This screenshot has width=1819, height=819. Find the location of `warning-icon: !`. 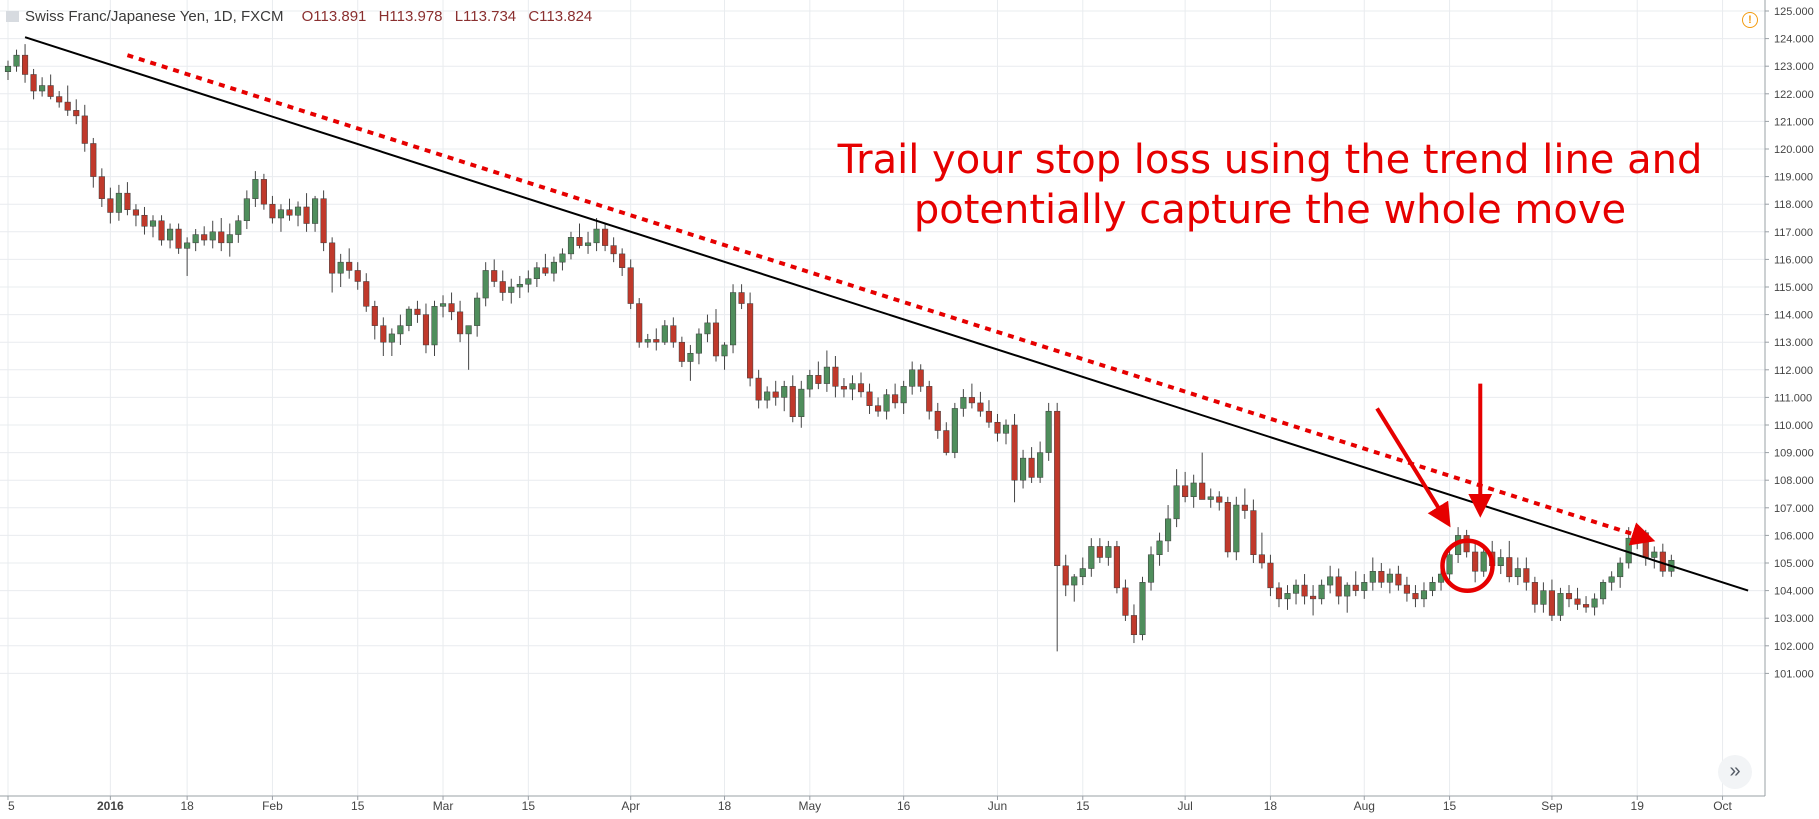

warning-icon: ! is located at coordinates (1750, 20).